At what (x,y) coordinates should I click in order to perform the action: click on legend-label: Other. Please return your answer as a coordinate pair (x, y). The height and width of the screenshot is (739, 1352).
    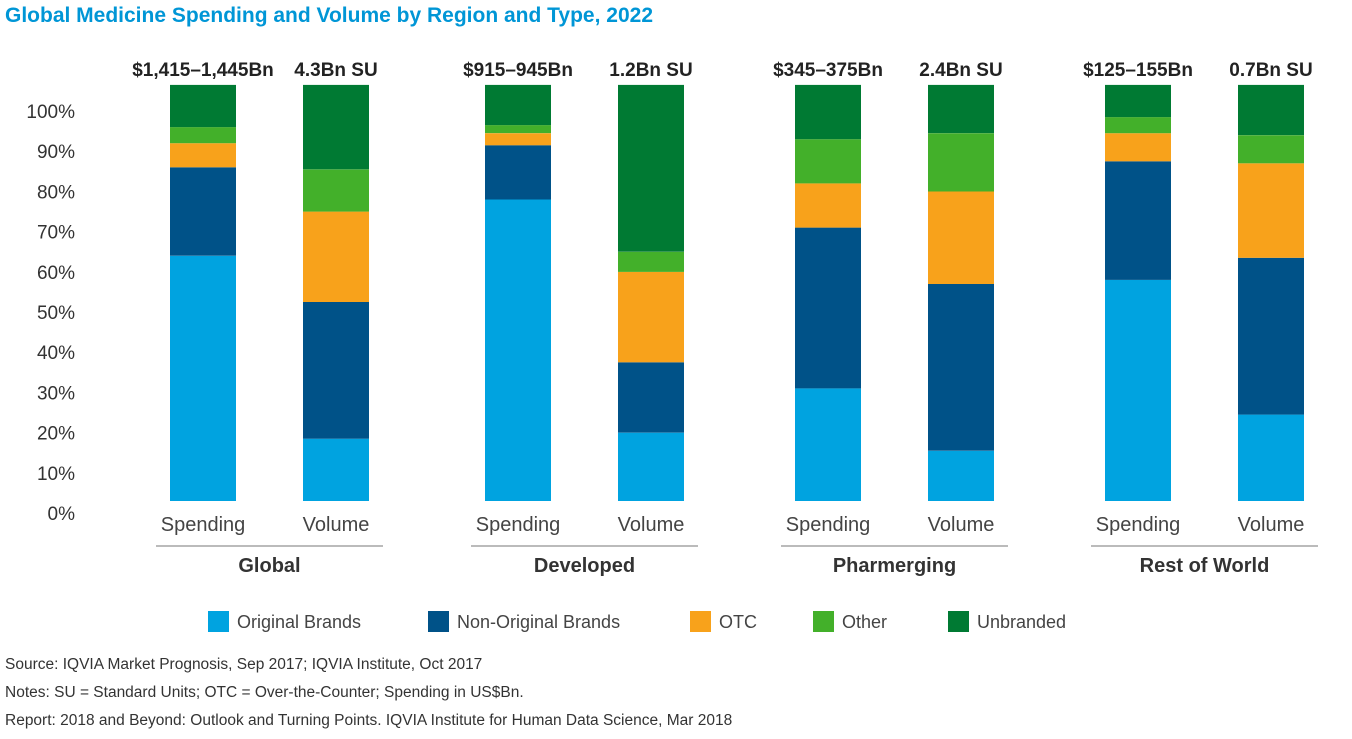
    Looking at the image, I should click on (864, 622).